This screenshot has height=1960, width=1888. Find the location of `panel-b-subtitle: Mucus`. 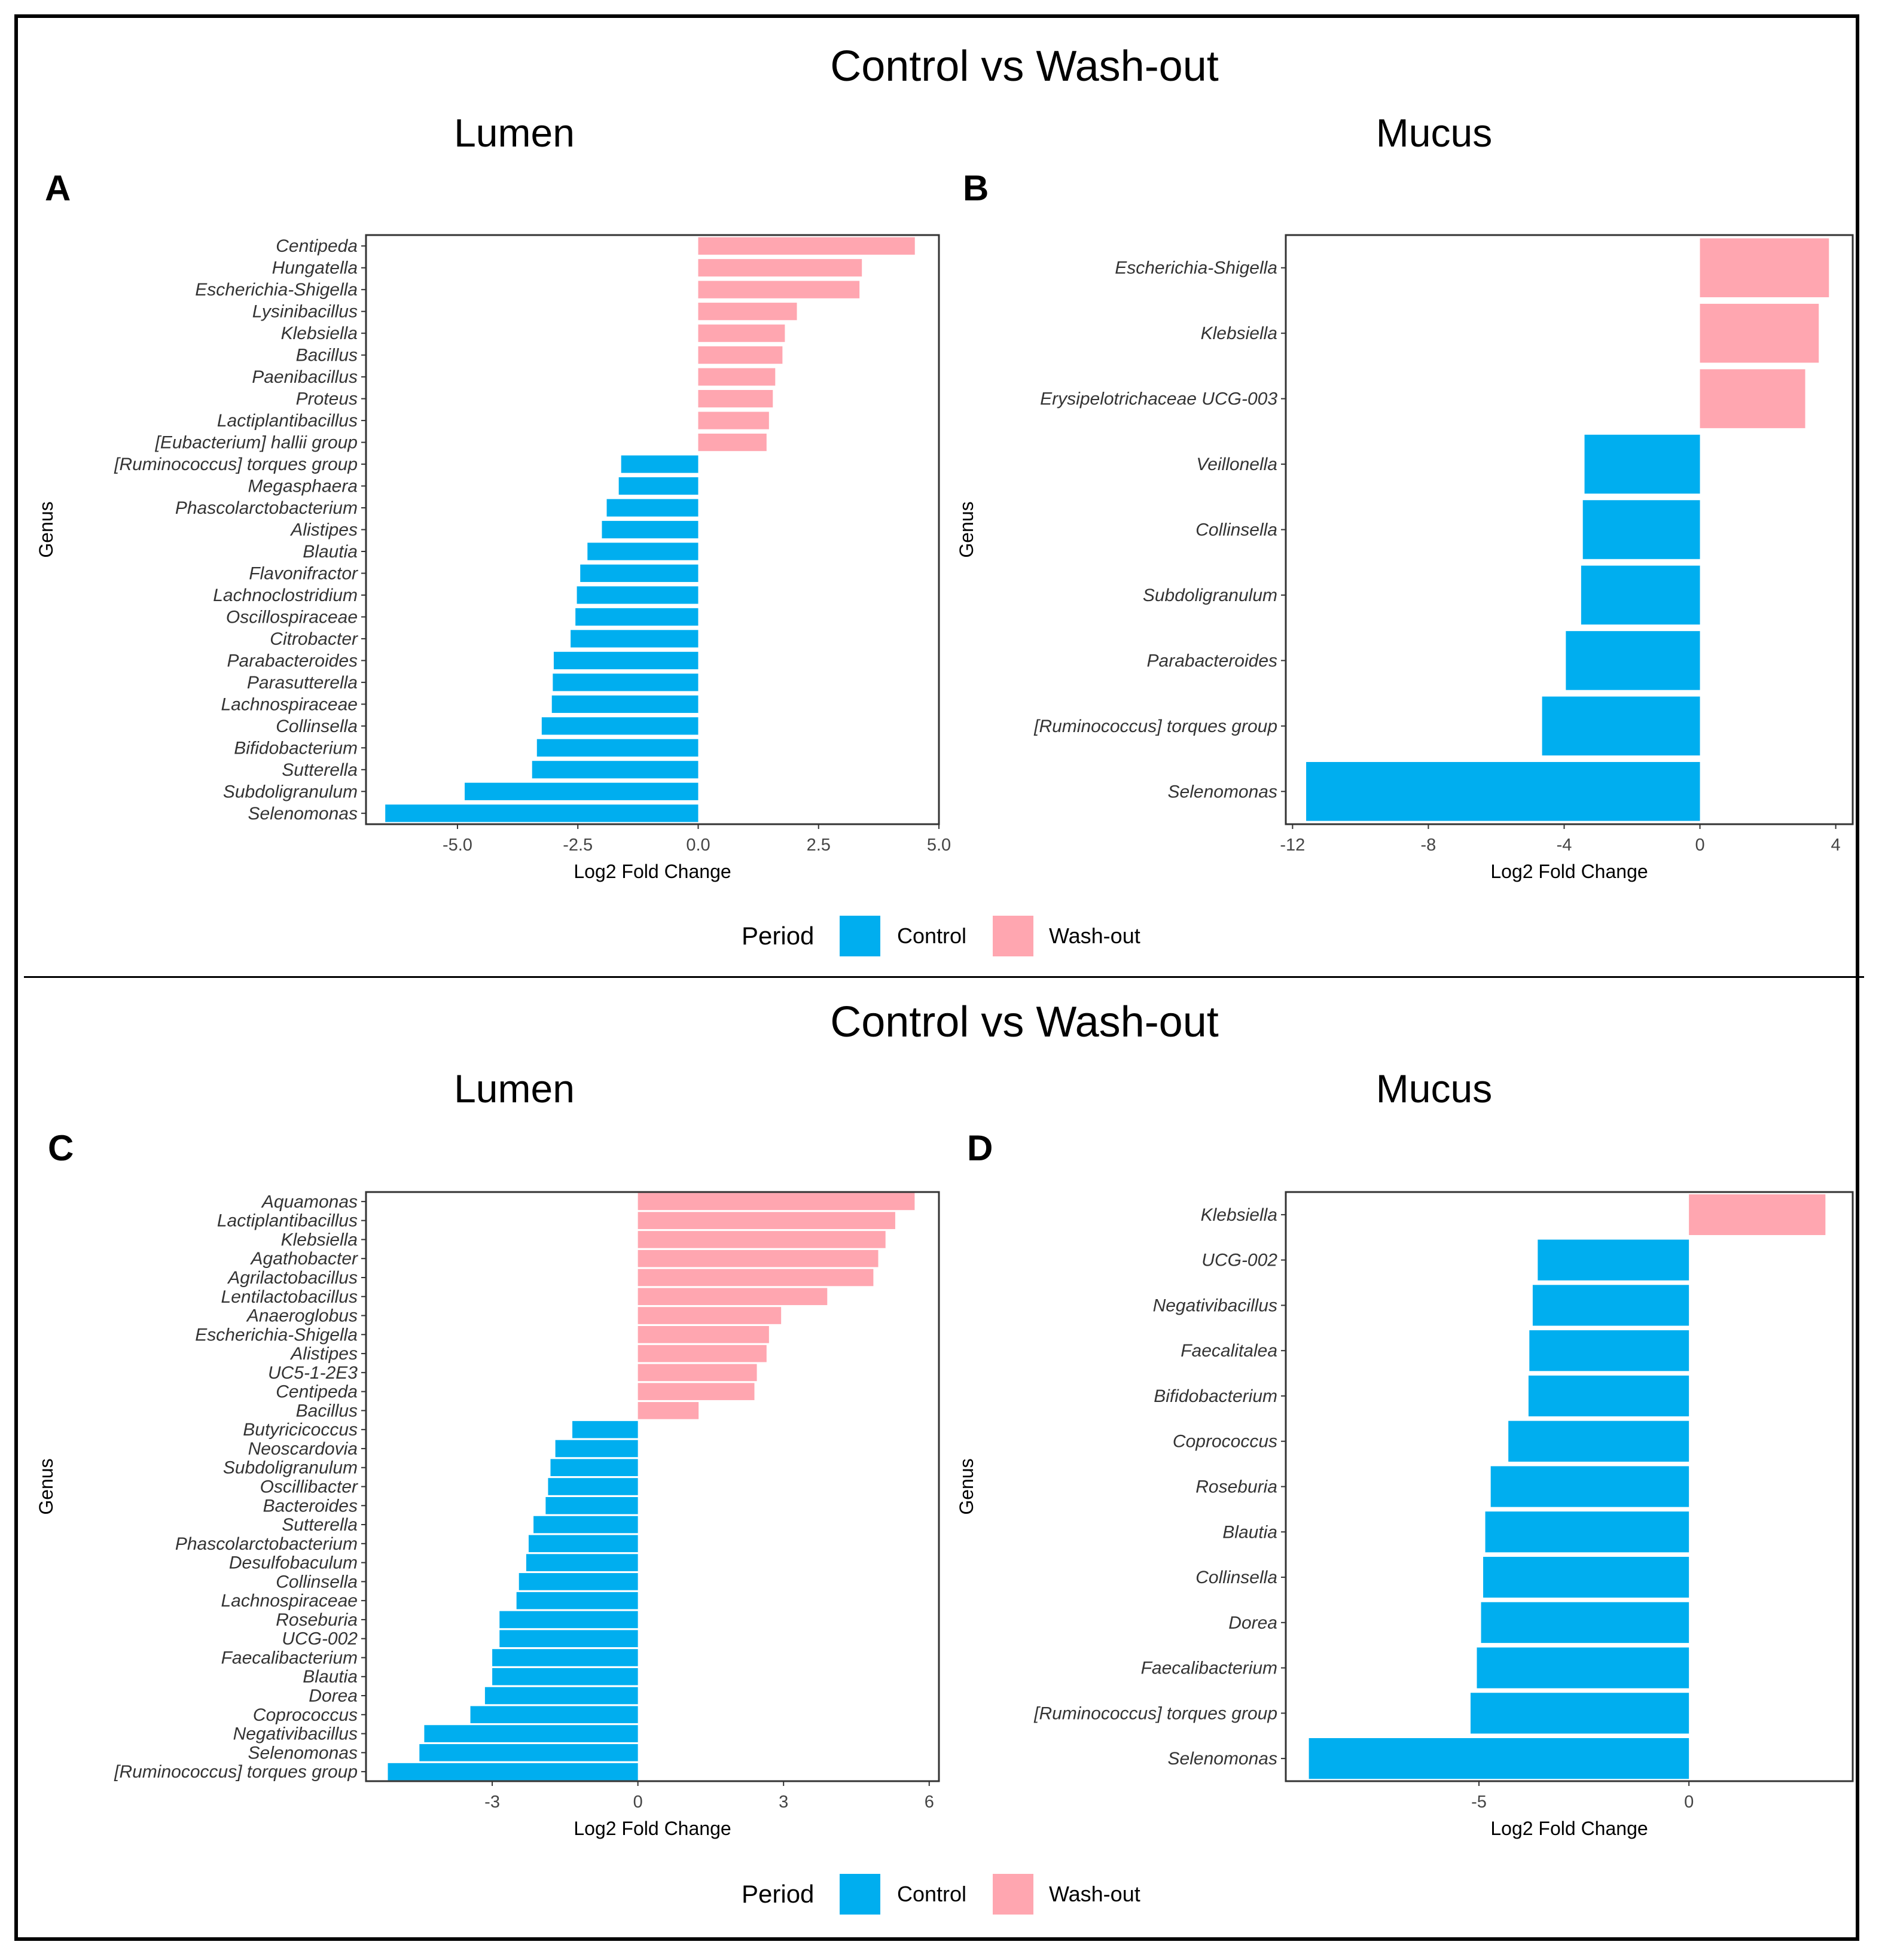

panel-b-subtitle: Mucus is located at coordinates (1434, 133).